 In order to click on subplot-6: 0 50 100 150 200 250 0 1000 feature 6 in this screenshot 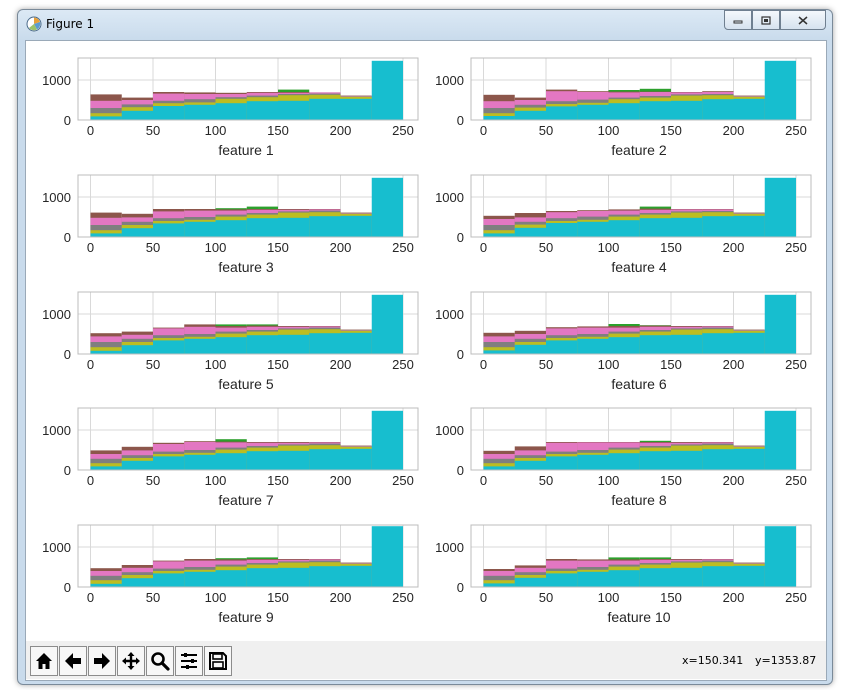, I will do `click(623, 341)`.